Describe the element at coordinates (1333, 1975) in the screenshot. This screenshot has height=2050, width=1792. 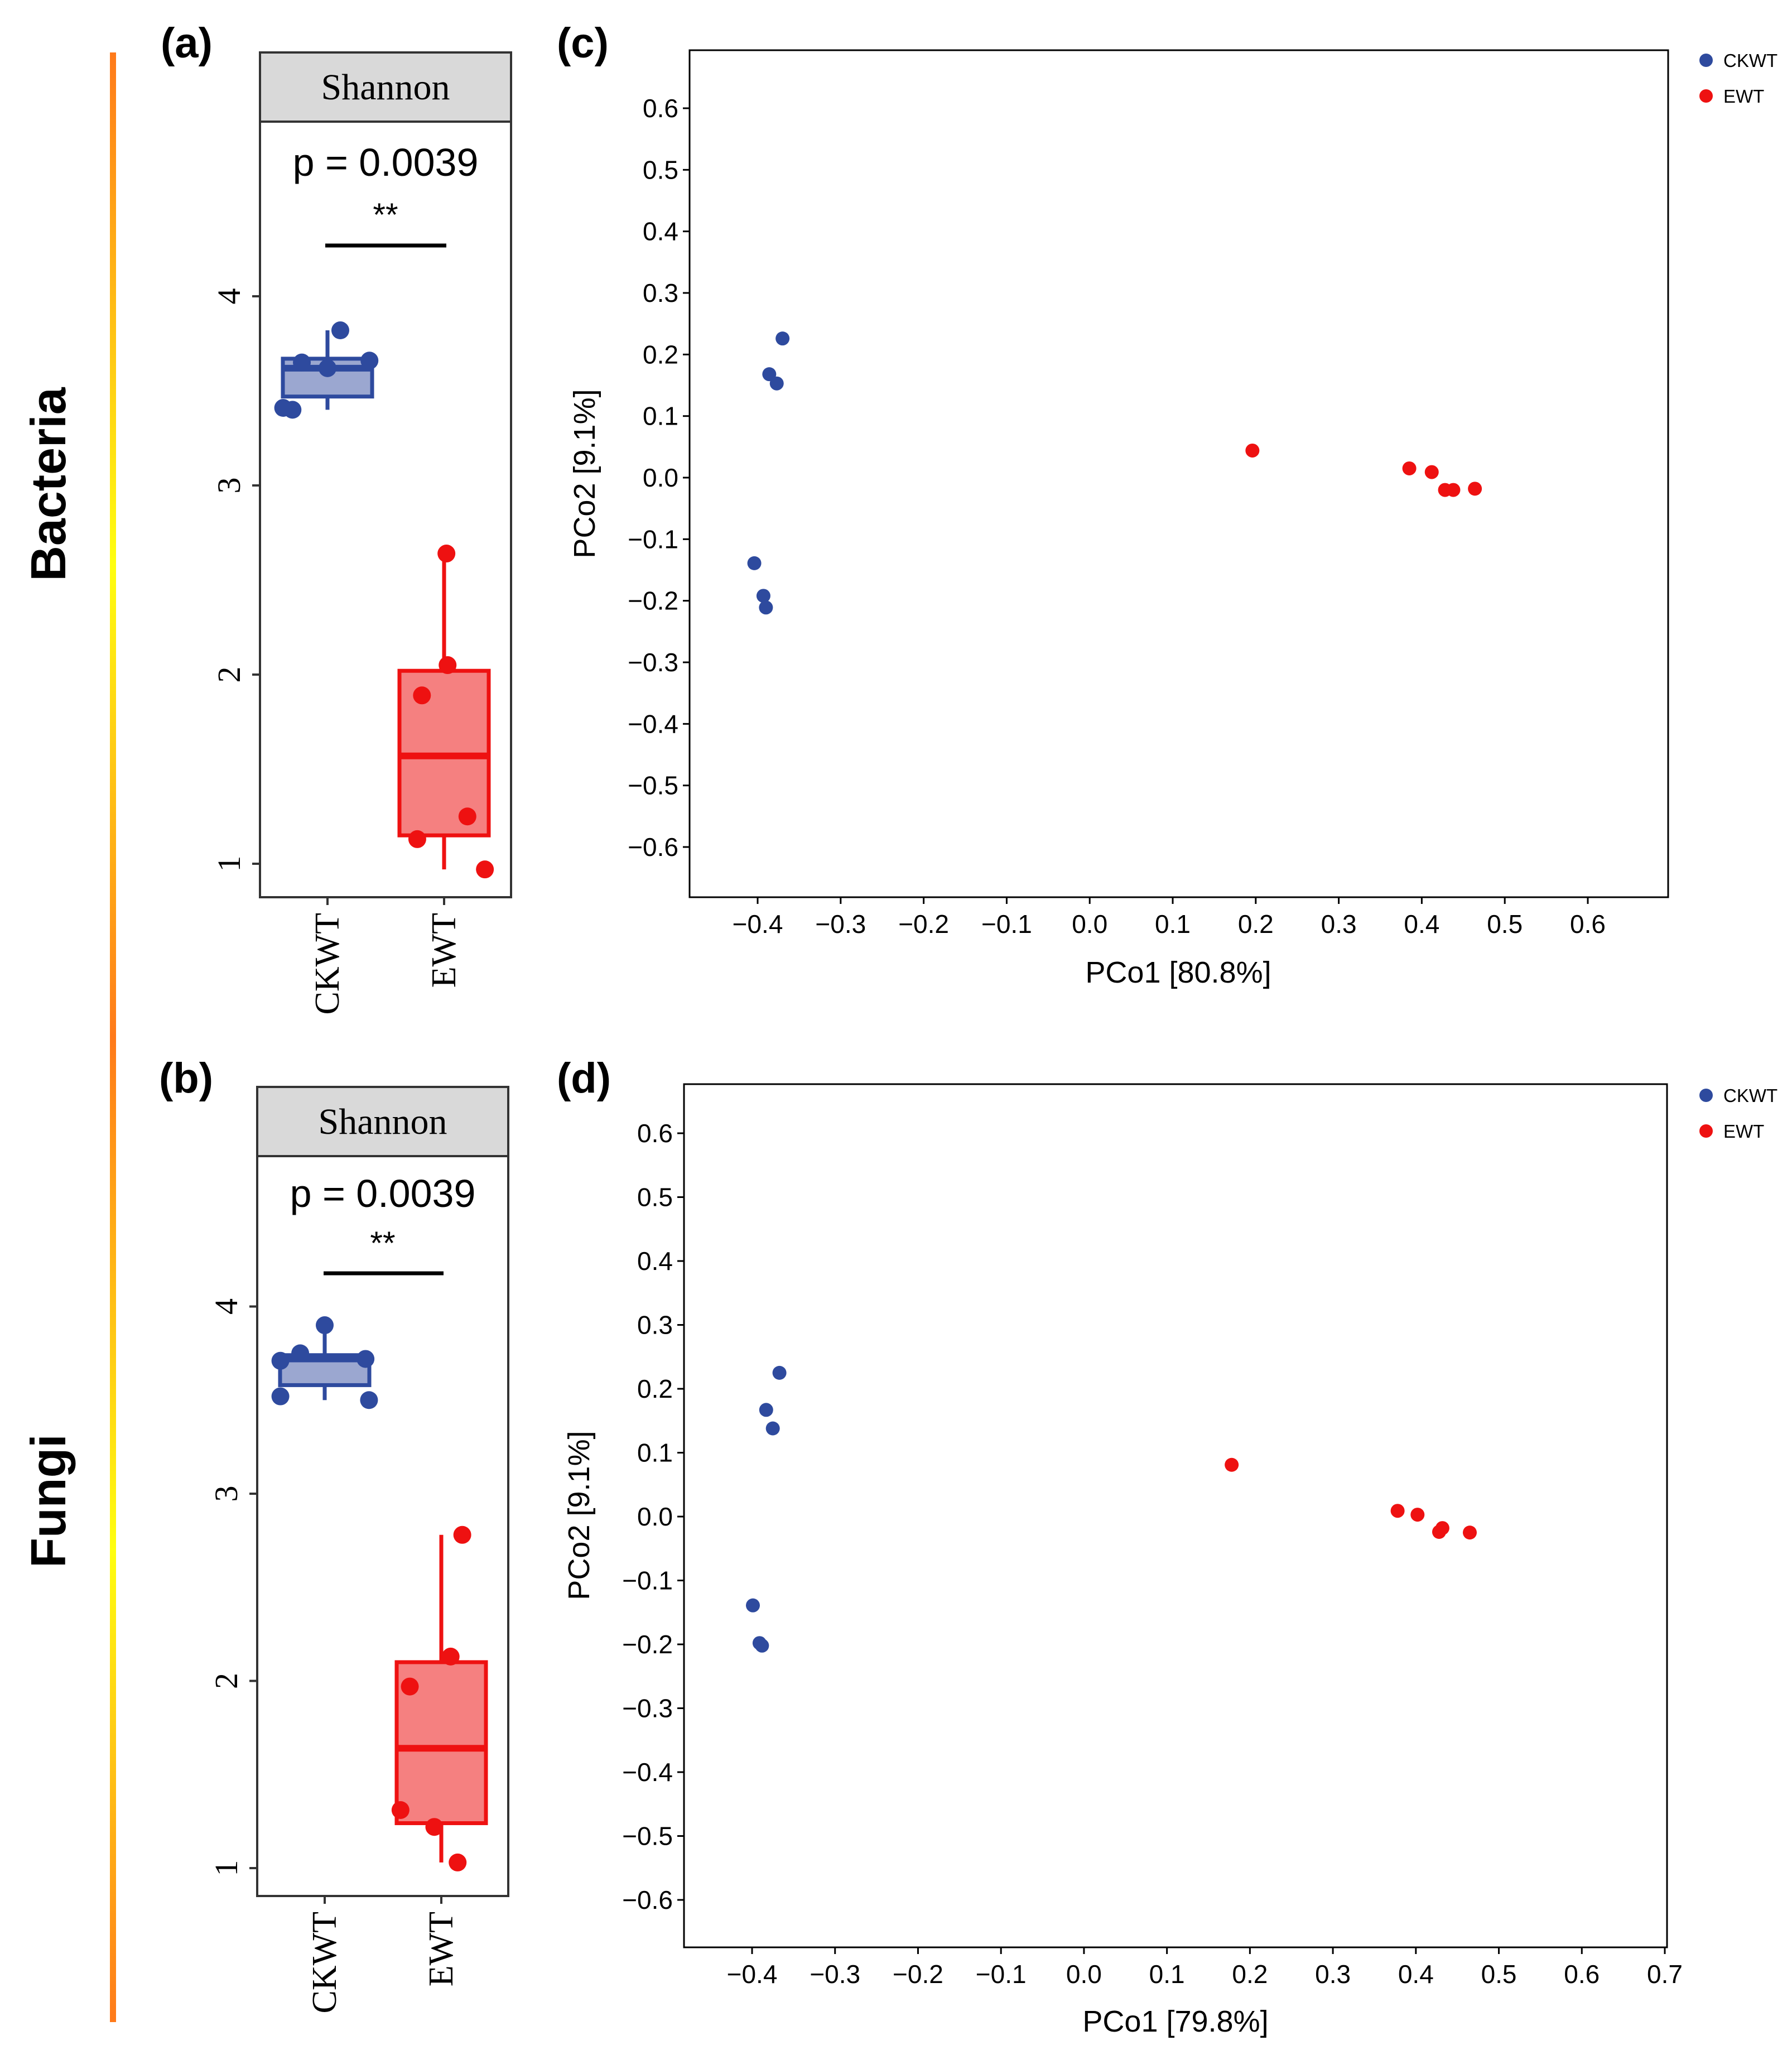
I see `x-tick-label: 0.3` at that location.